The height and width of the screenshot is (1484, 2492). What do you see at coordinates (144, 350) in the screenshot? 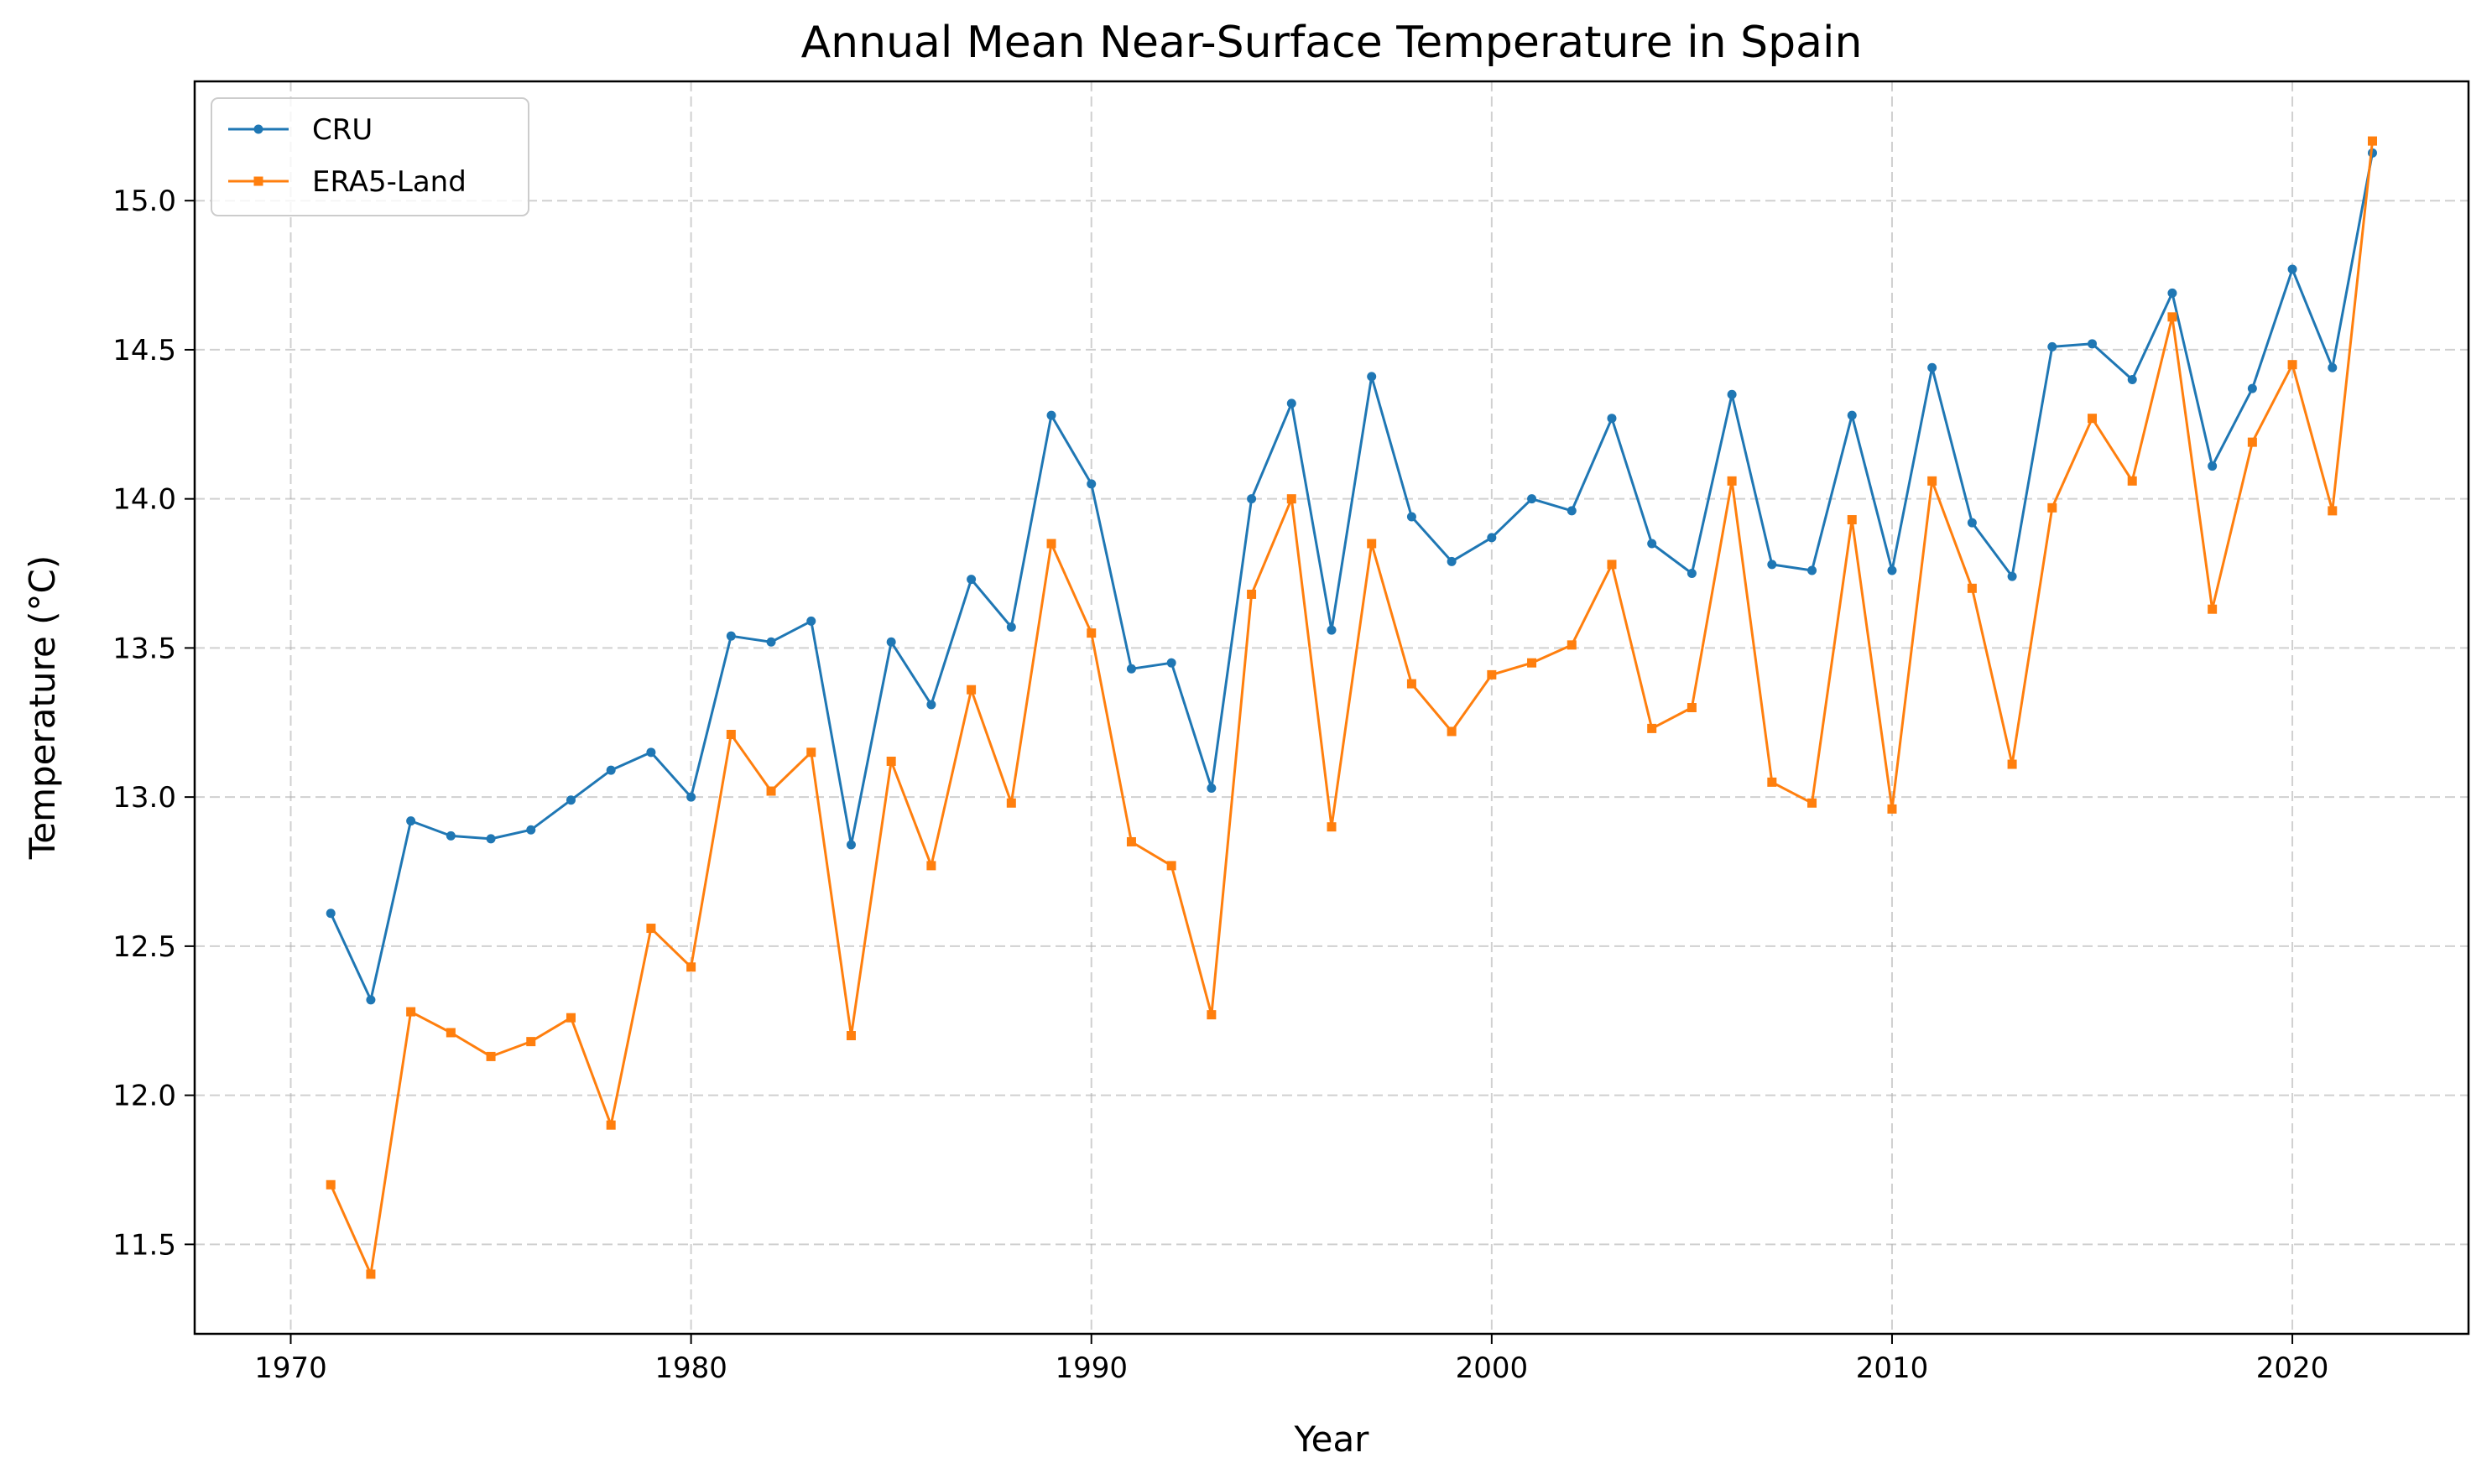
I see `y-tick-label: 14.5` at bounding box center [144, 350].